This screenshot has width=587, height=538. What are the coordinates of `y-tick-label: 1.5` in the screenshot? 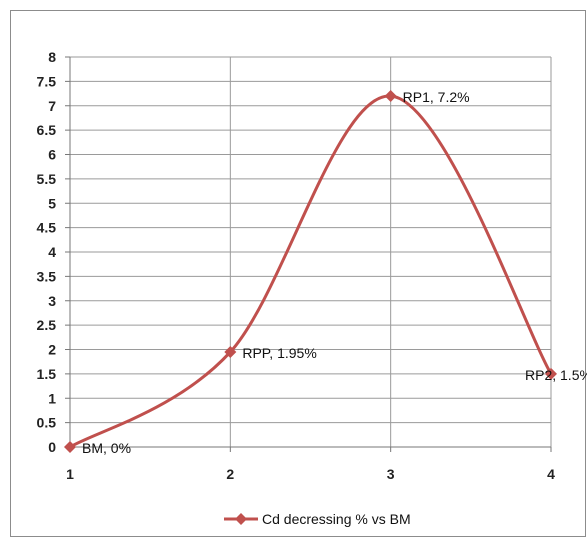 It's located at (47, 374).